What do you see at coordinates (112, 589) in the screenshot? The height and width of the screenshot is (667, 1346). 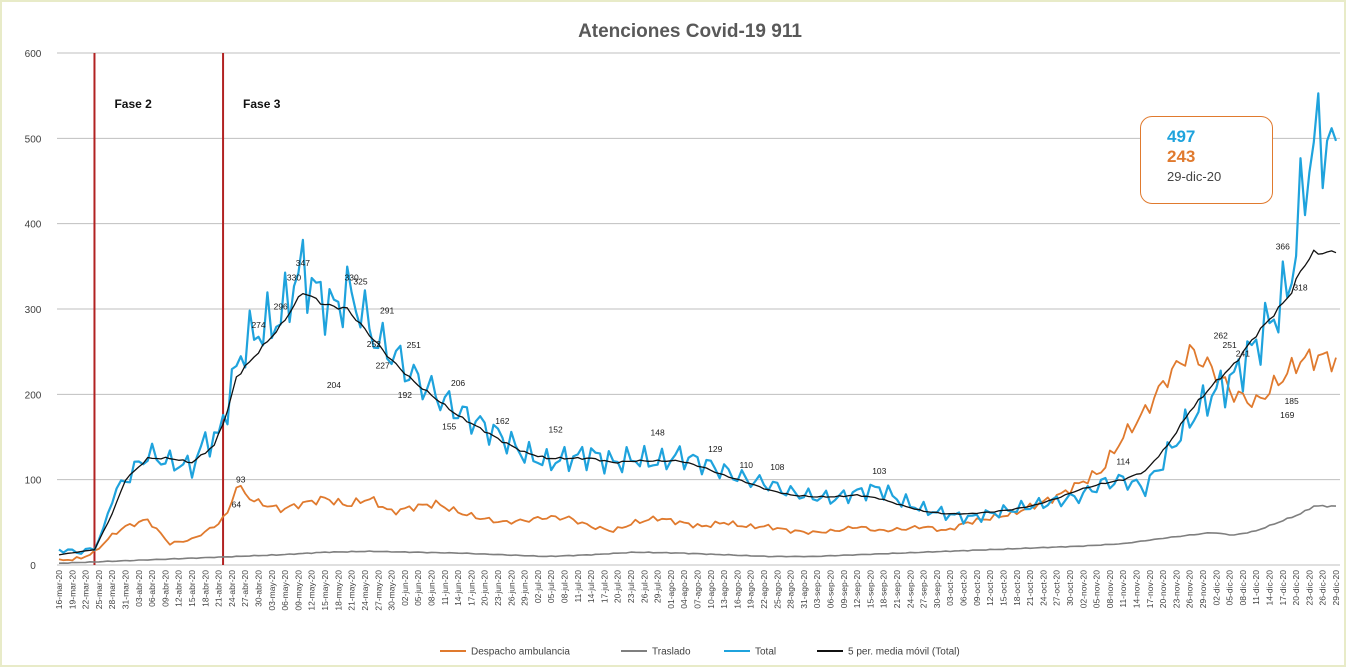 I see `x-tick-label: 28-mar-20` at bounding box center [112, 589].